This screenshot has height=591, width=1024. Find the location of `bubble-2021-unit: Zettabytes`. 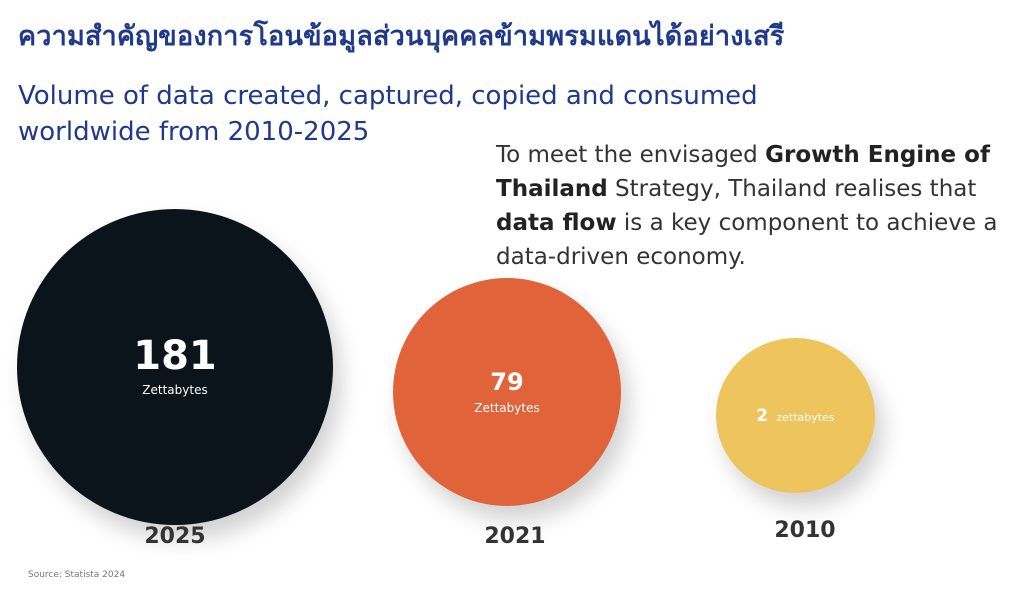

bubble-2021-unit: Zettabytes is located at coordinates (507, 408).